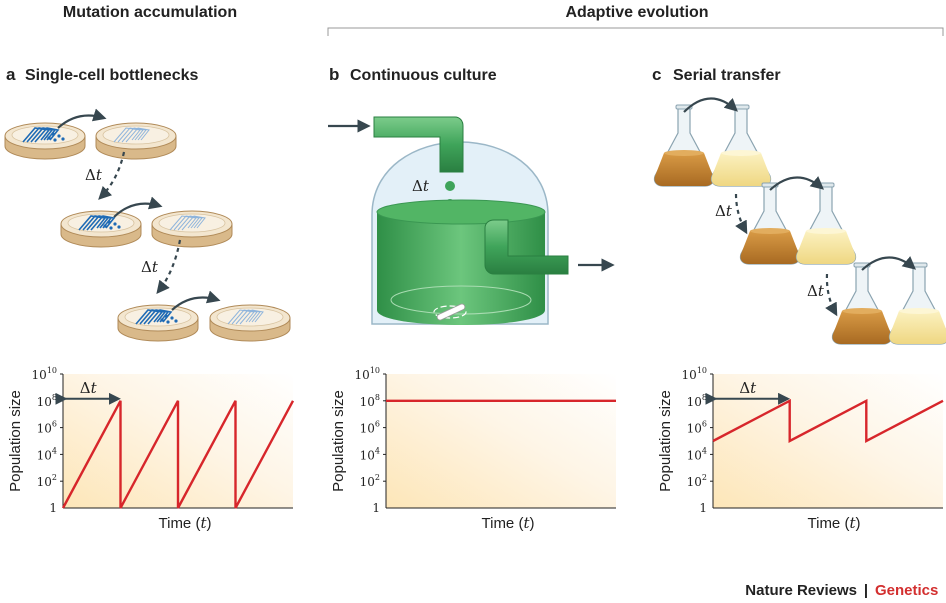 The height and width of the screenshot is (603, 946). What do you see at coordinates (192, 229) in the screenshot?
I see `dish-2-target` at bounding box center [192, 229].